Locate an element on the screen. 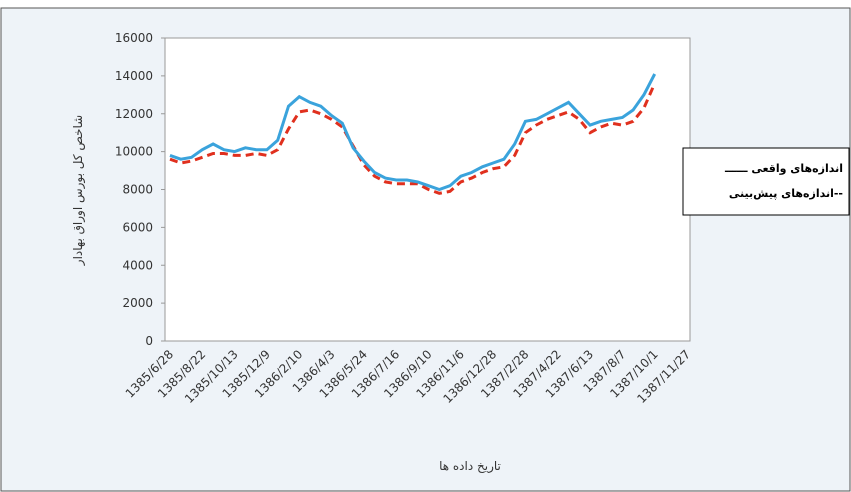  x-axis-label: تاریخ داده ها is located at coordinates (470, 466).